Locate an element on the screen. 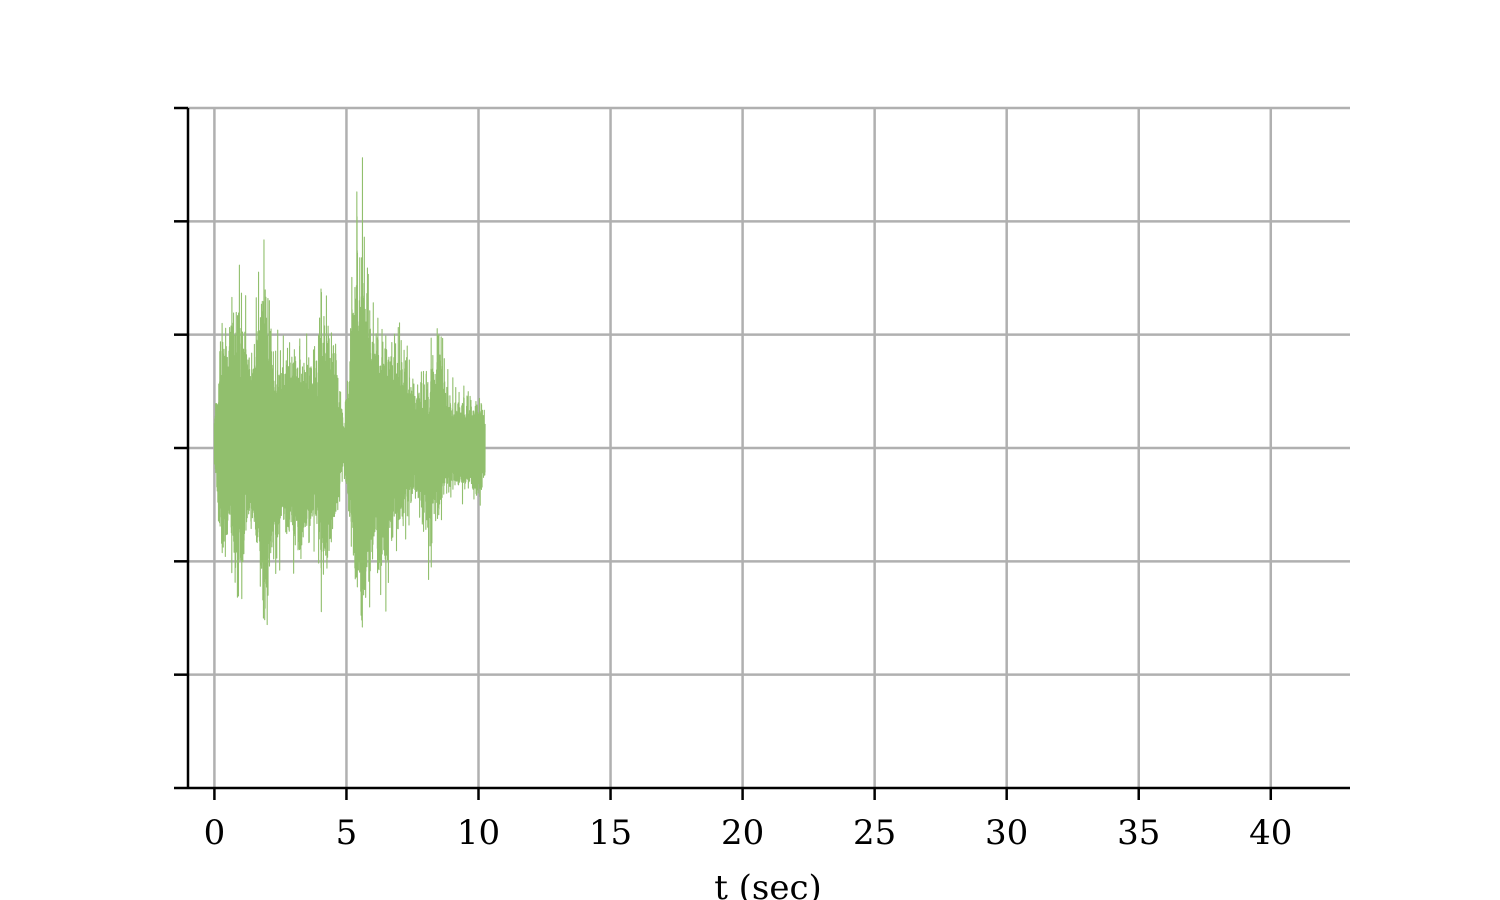 The height and width of the screenshot is (900, 1500). x-ticks: 0 5 10 15 20 25 30 35 40 is located at coordinates (748, 820).